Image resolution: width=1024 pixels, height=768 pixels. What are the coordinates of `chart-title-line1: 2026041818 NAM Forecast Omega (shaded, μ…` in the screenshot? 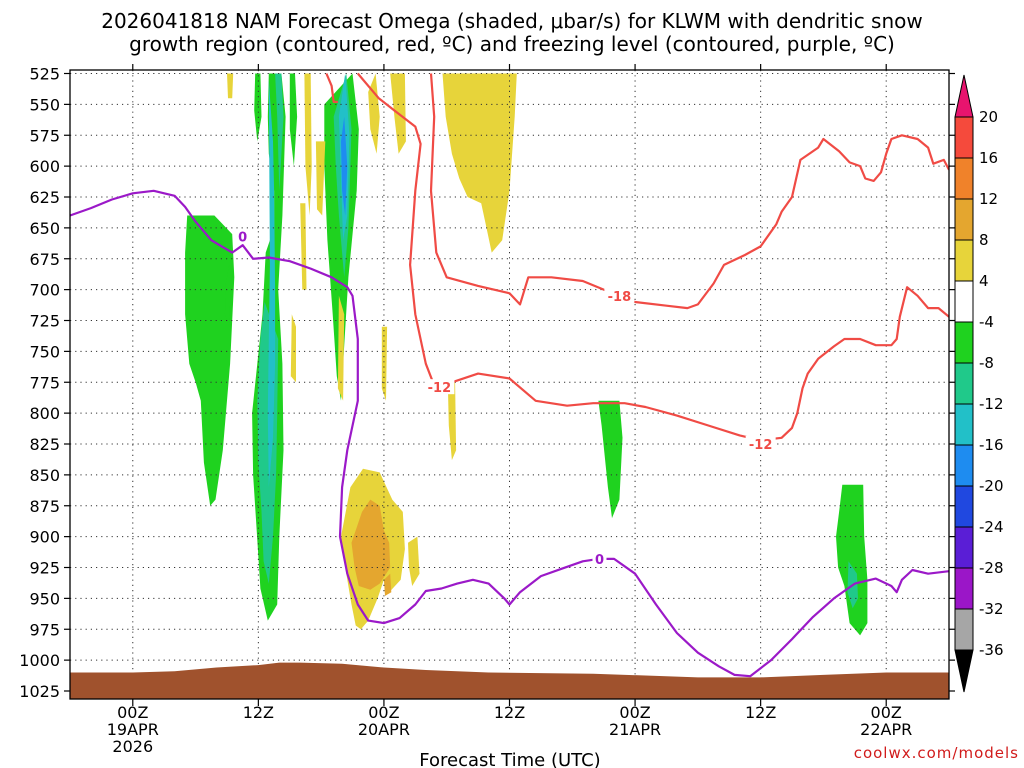 It's located at (512, 21).